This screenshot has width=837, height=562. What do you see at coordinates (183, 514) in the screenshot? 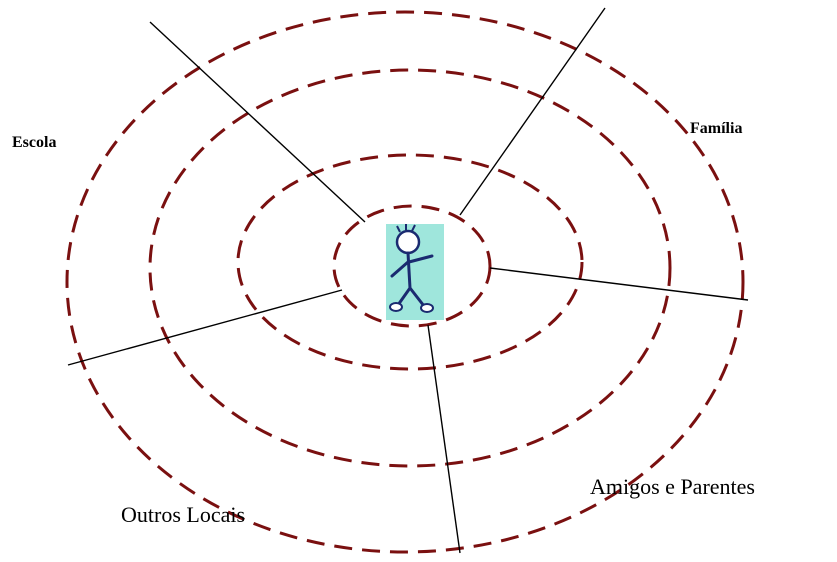
I see `label-outros-locais: Outros Locais` at bounding box center [183, 514].